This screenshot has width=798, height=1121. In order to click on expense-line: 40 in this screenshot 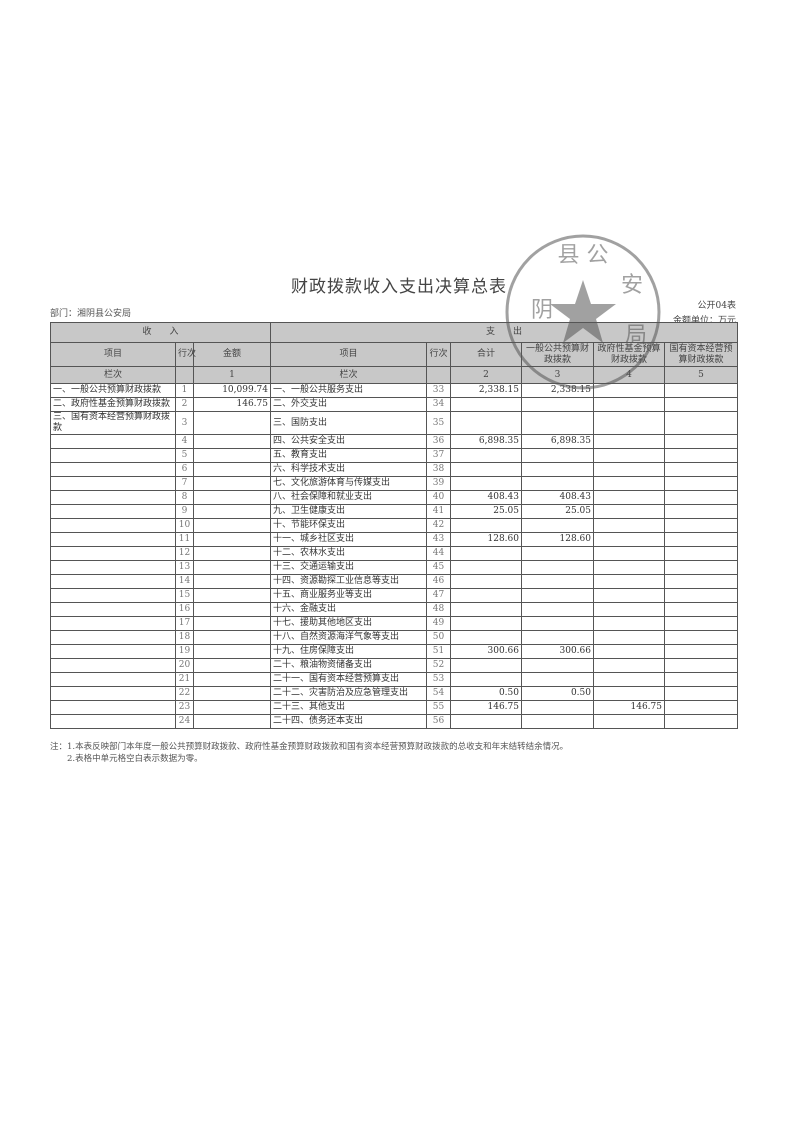, I will do `click(438, 497)`.